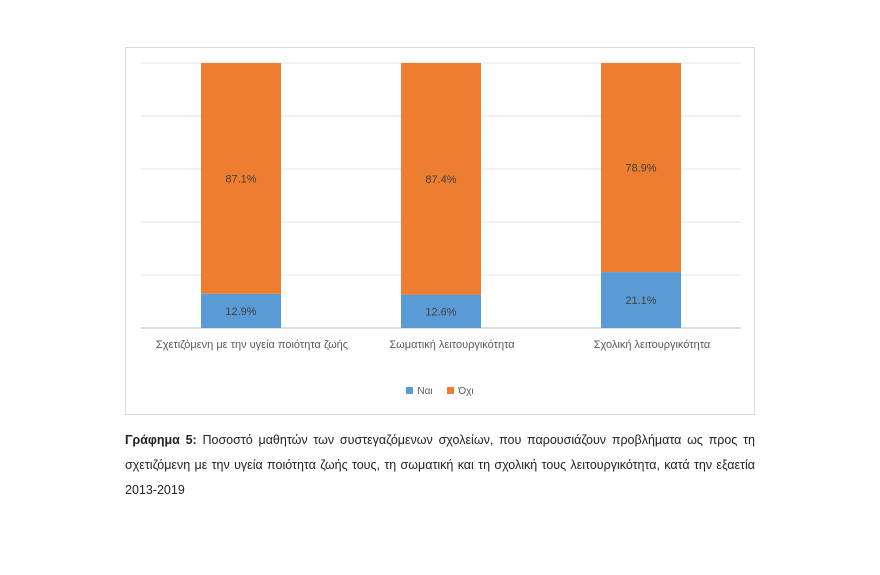  What do you see at coordinates (466, 391) in the screenshot?
I see `legend-label: Όχι` at bounding box center [466, 391].